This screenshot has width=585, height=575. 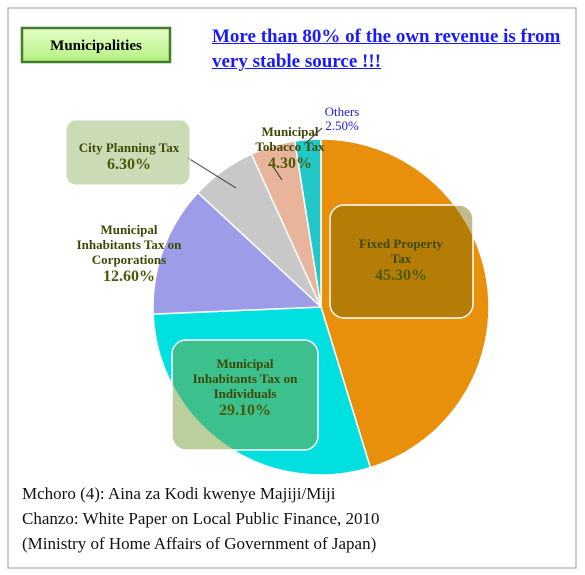 I want to click on value-label: 12.60%, so click(x=129, y=276).